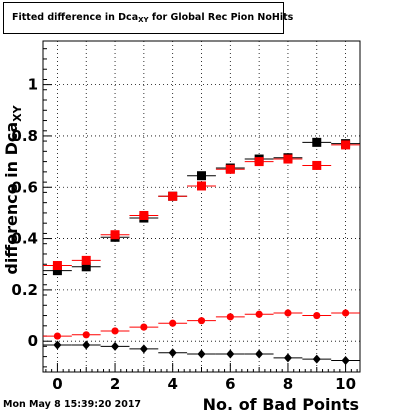 This screenshot has width=400, height=414. Describe the element at coordinates (57, 384) in the screenshot. I see `x-tick-label: 0` at that location.